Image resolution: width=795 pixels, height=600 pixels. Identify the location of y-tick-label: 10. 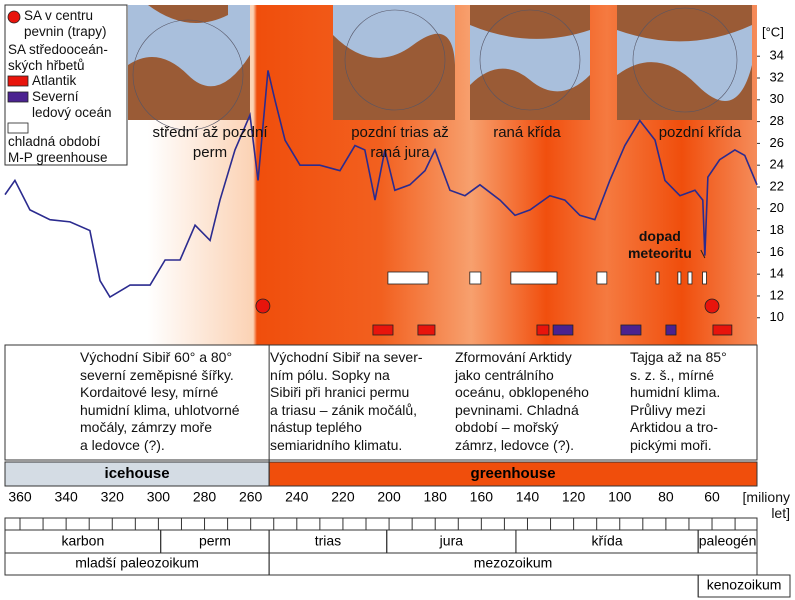
(777, 316).